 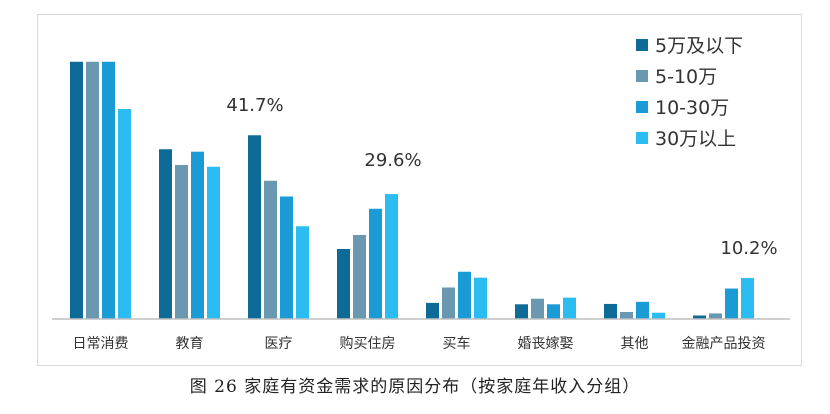 What do you see at coordinates (699, 46) in the screenshot?
I see `legend-label: 5万及以下` at bounding box center [699, 46].